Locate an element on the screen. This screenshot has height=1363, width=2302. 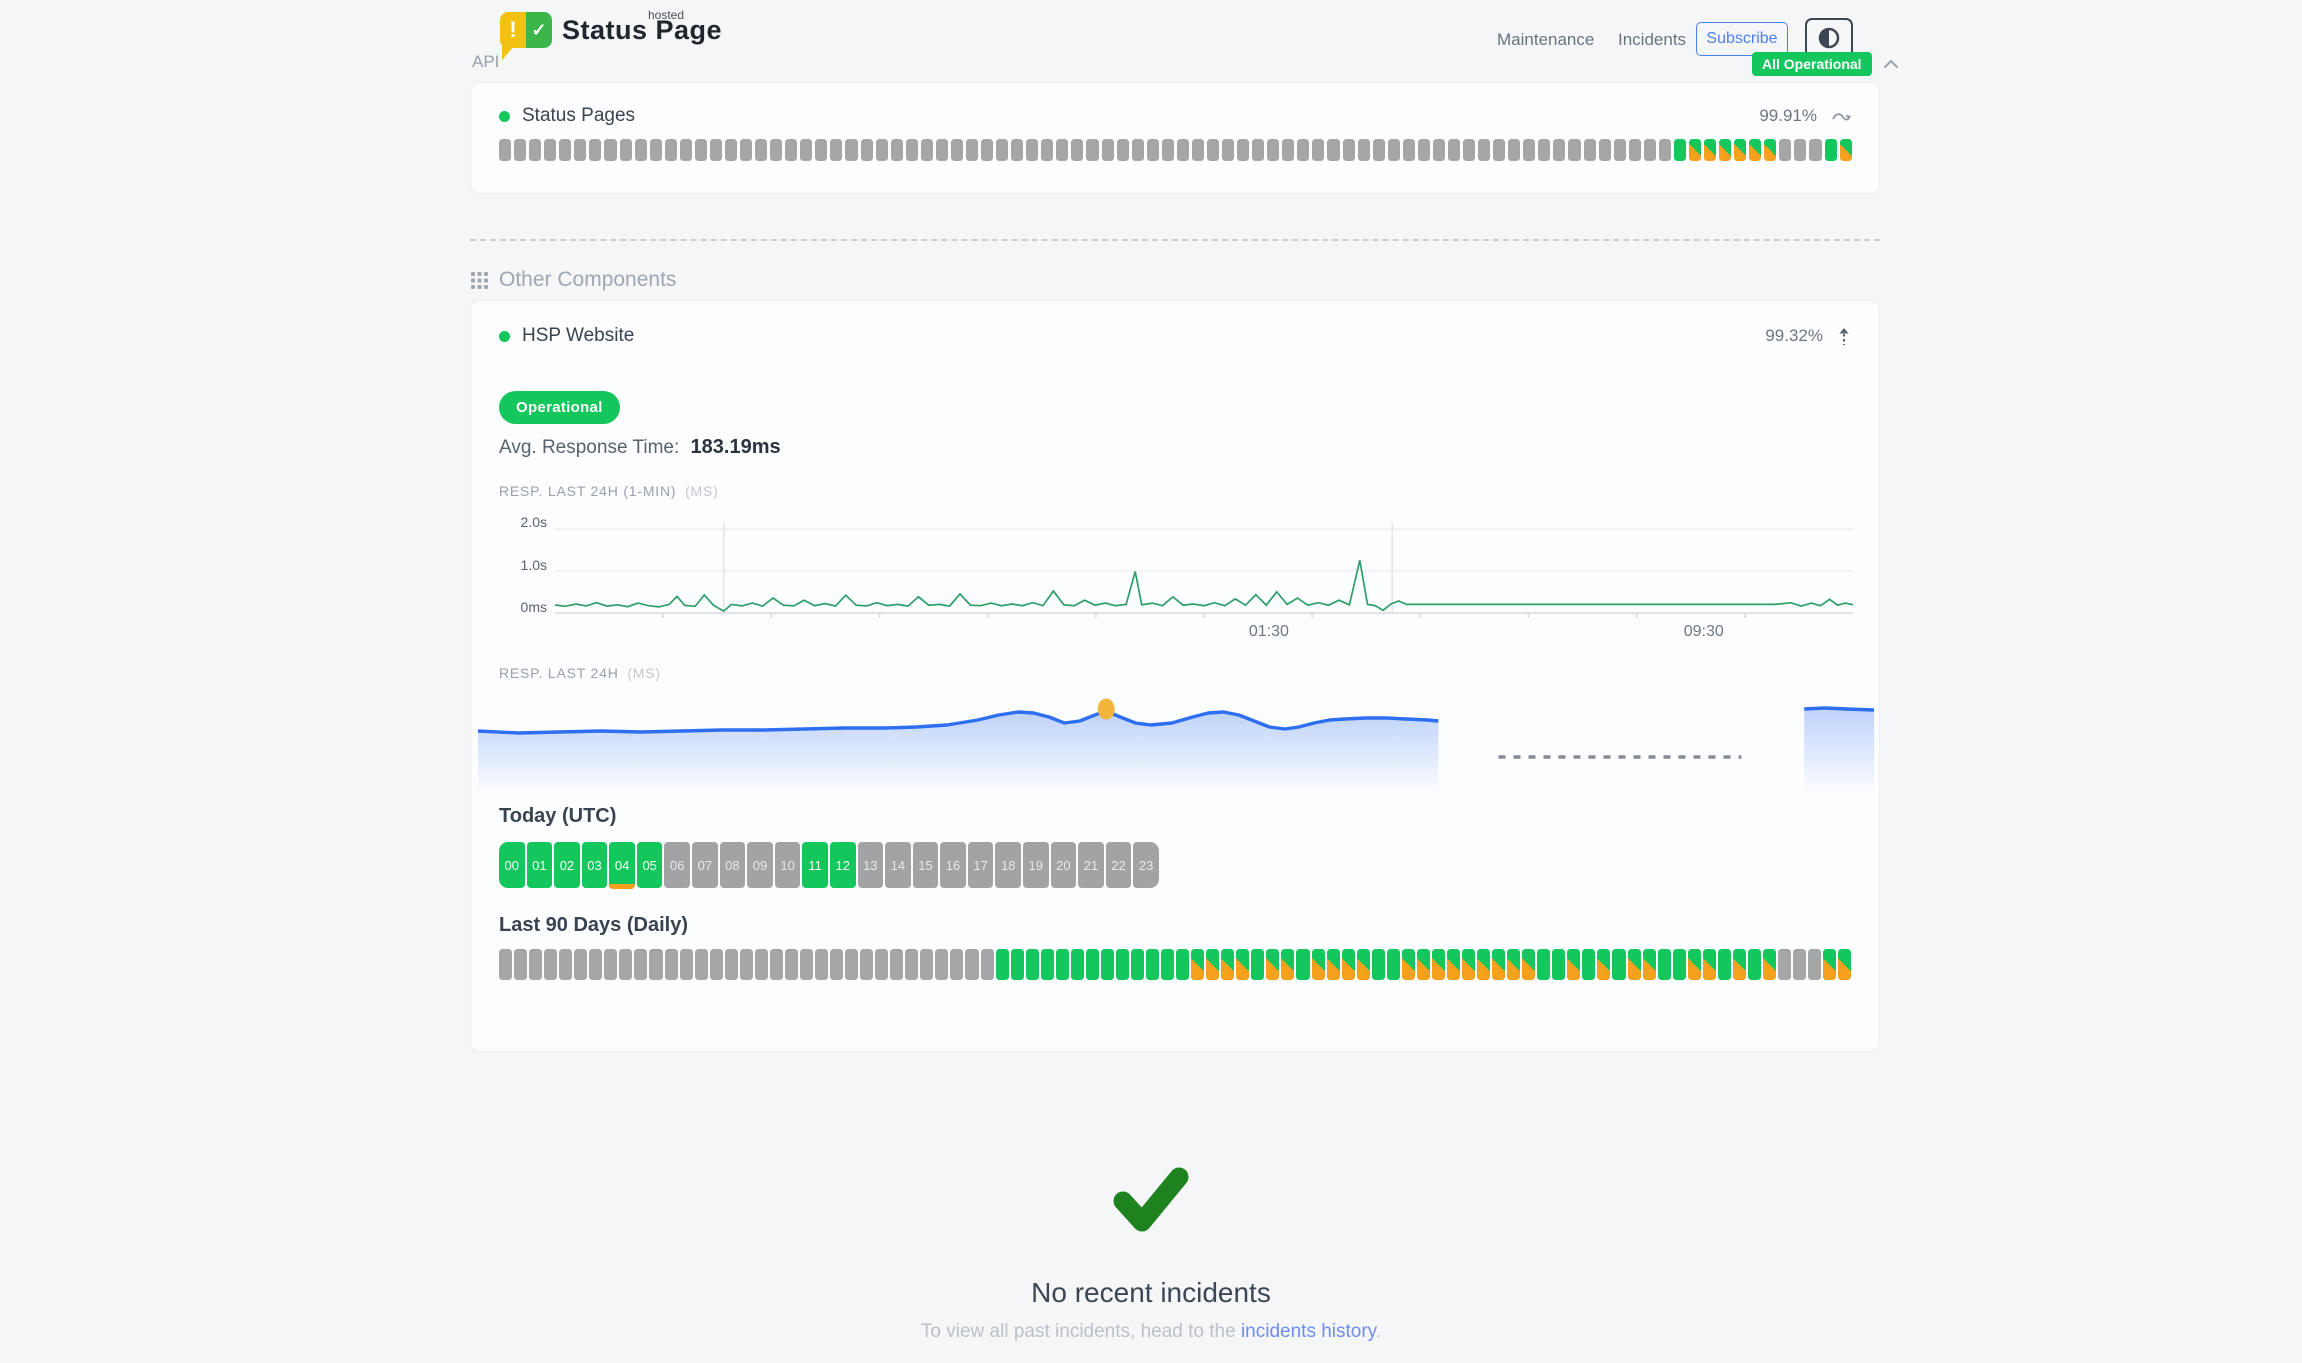
hour-block-04: 04 is located at coordinates (622, 865).